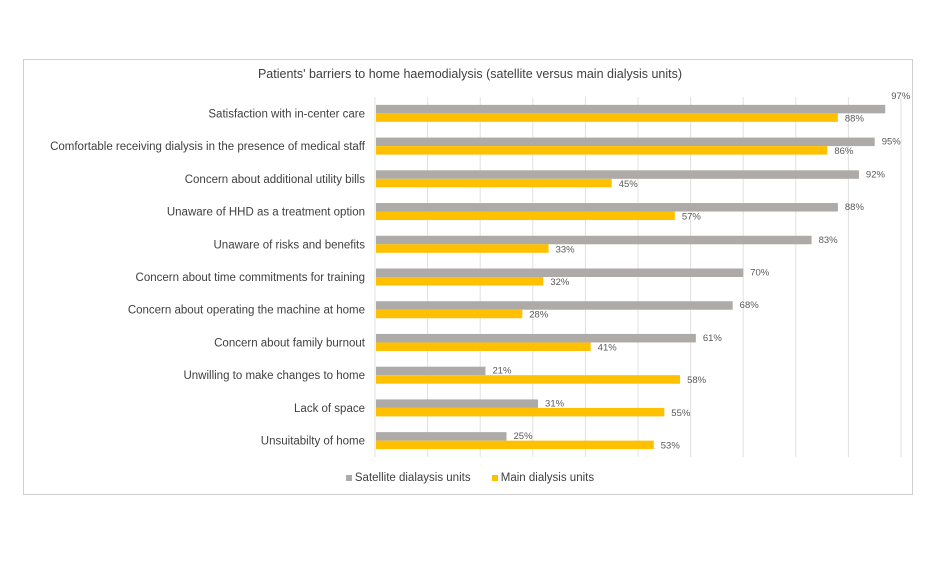  Describe the element at coordinates (844, 151) in the screenshot. I see `value-label-main: 86%` at that location.